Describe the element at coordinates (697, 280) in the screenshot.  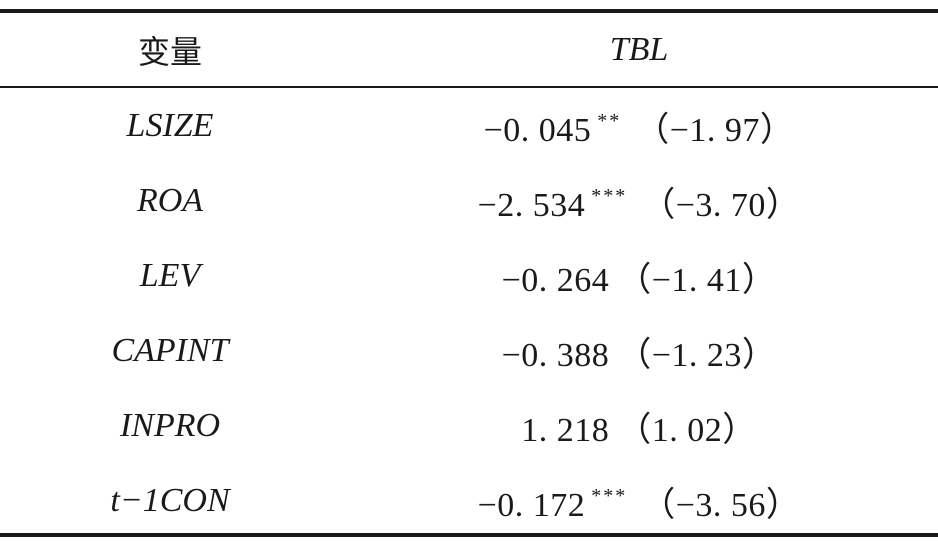
I see `t-statistic: （−1. 41）` at that location.